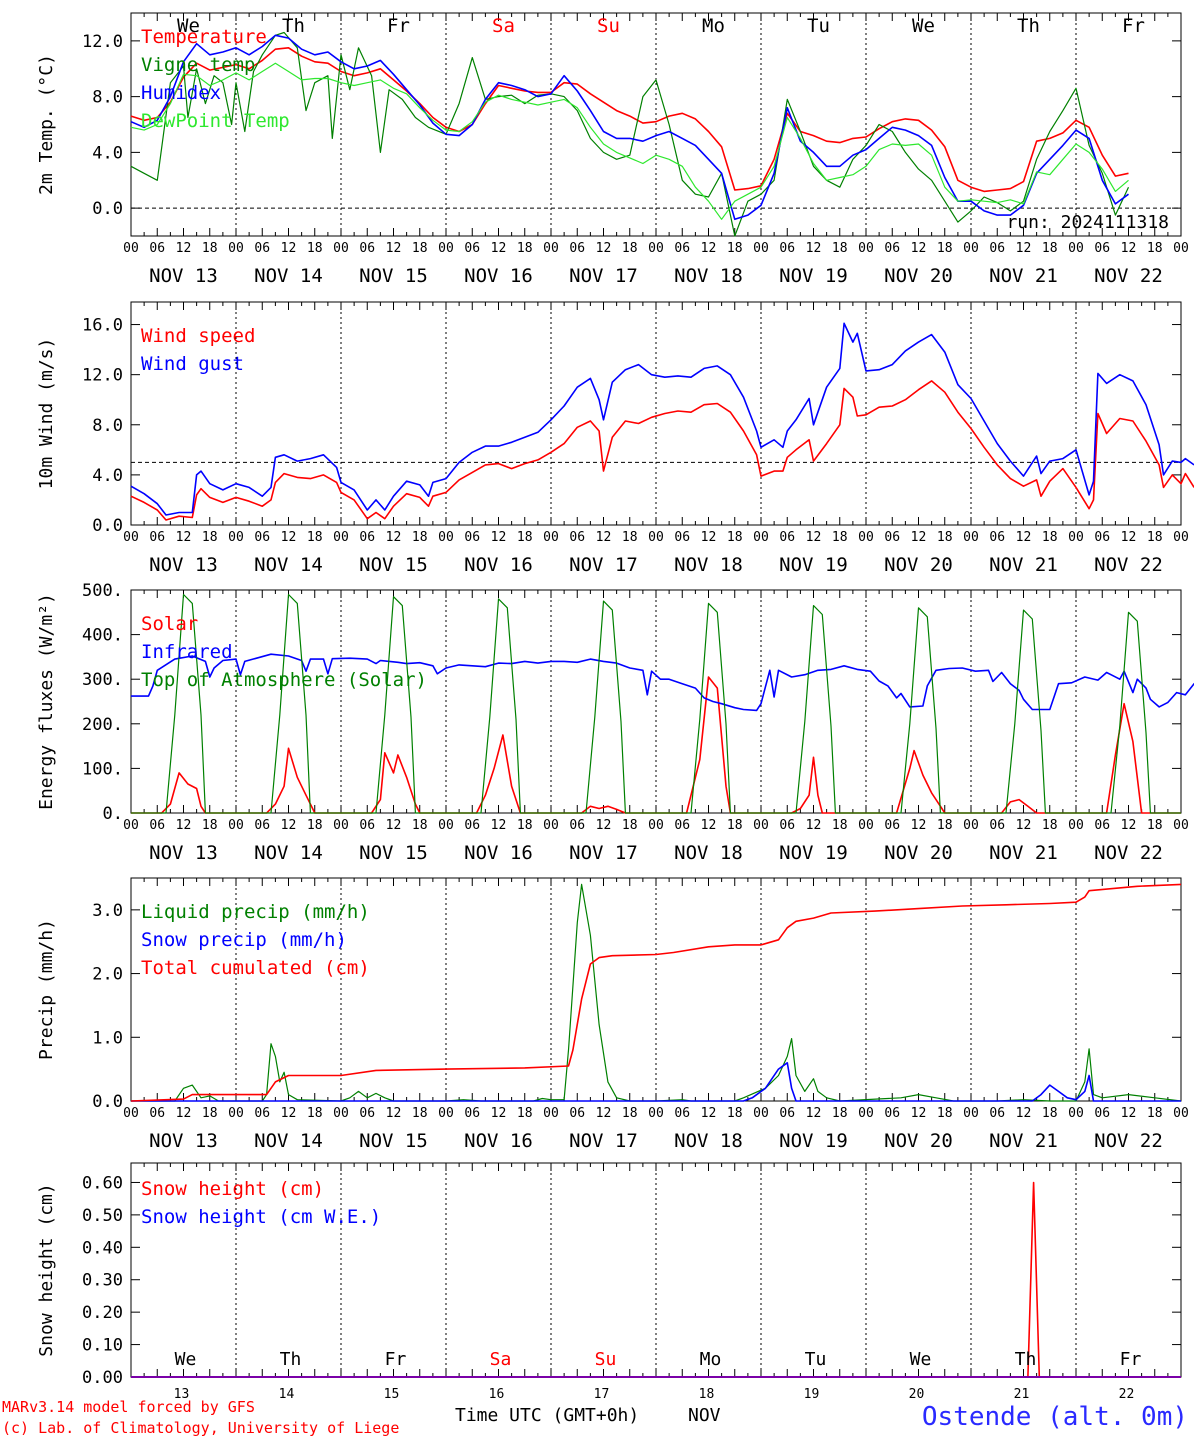 This screenshot has height=1440, width=1194. Describe the element at coordinates (215, 121) in the screenshot. I see `legend-dewpoint-temp: DewPoint Temp` at that location.